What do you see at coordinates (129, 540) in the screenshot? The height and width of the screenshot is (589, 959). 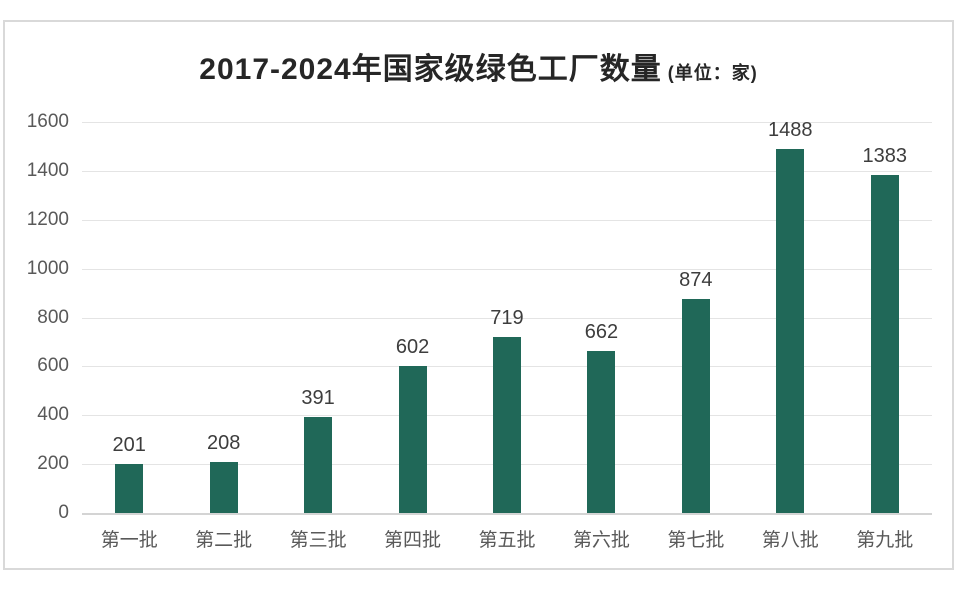 I see `x-tick-label: 第一批` at bounding box center [129, 540].